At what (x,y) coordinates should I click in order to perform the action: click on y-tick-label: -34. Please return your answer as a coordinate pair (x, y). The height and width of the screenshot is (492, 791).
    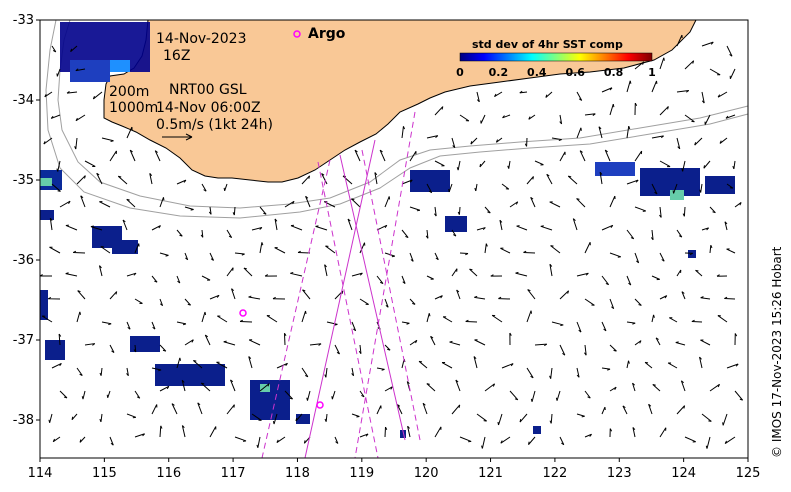
    Looking at the image, I should click on (23, 100).